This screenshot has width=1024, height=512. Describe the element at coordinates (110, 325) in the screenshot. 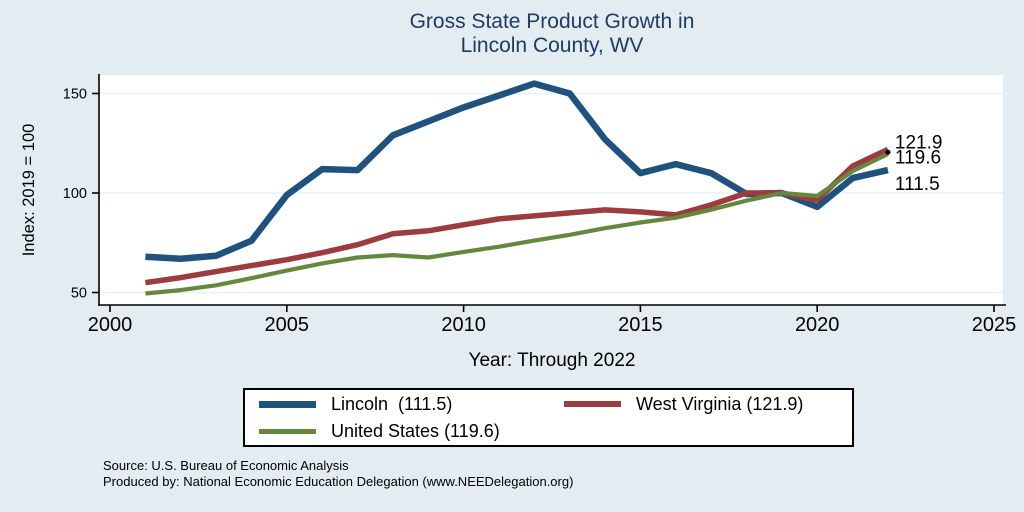

I see `x-tick-label-2000: 2000` at that location.